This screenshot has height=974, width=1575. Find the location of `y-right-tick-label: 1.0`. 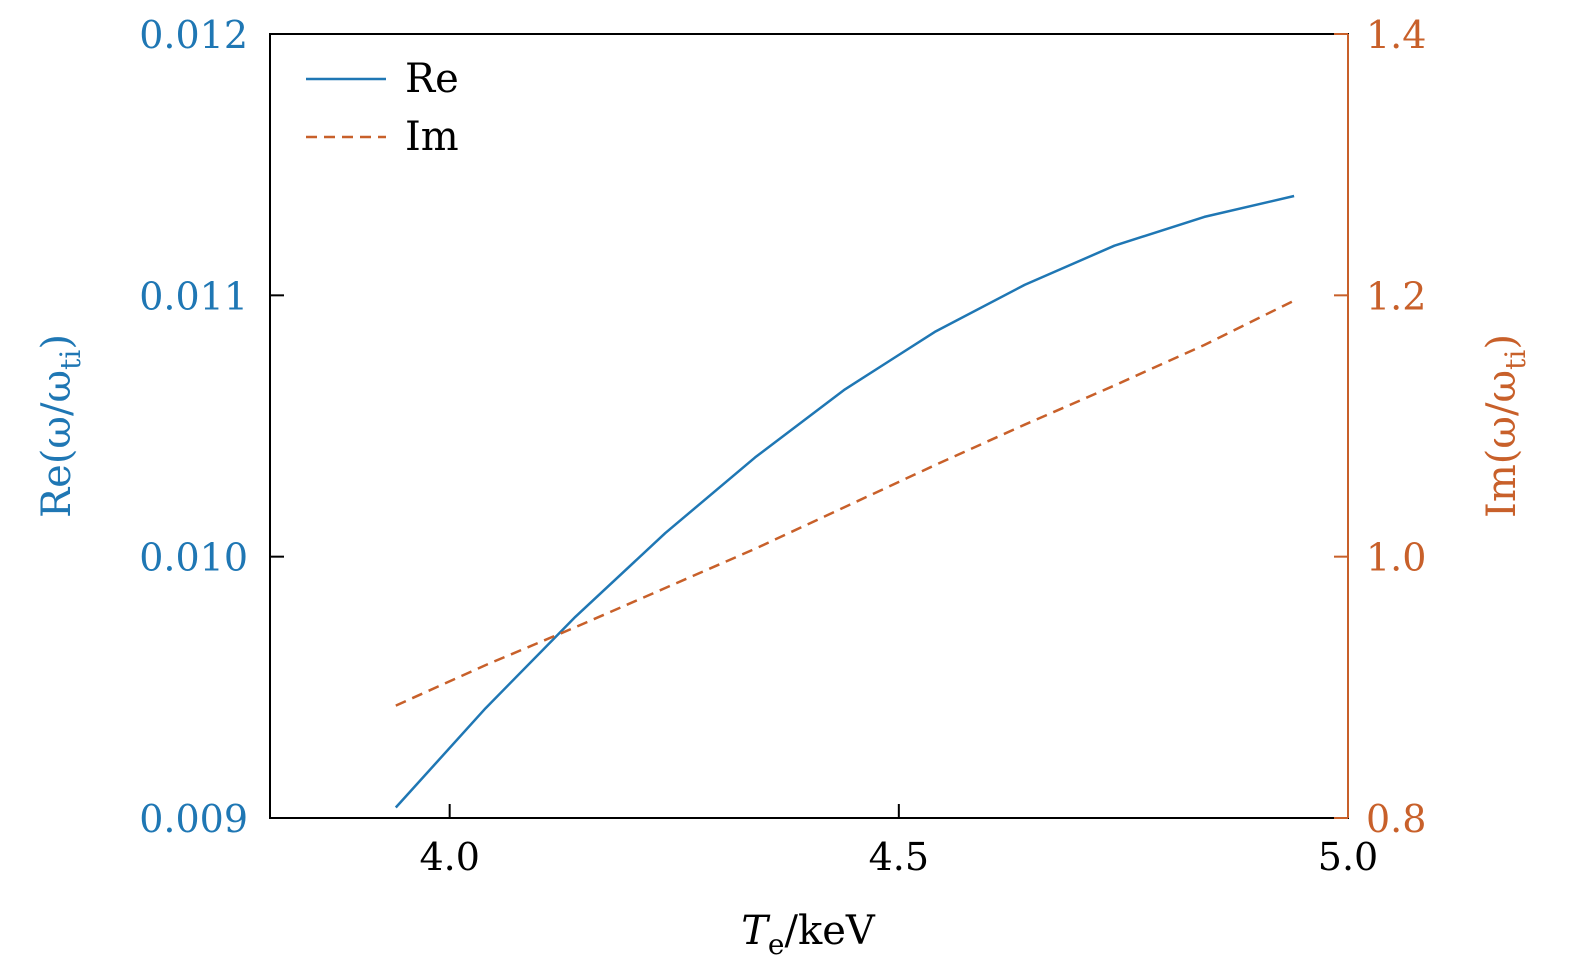

y-right-tick-label: 1.0 is located at coordinates (1396, 558).